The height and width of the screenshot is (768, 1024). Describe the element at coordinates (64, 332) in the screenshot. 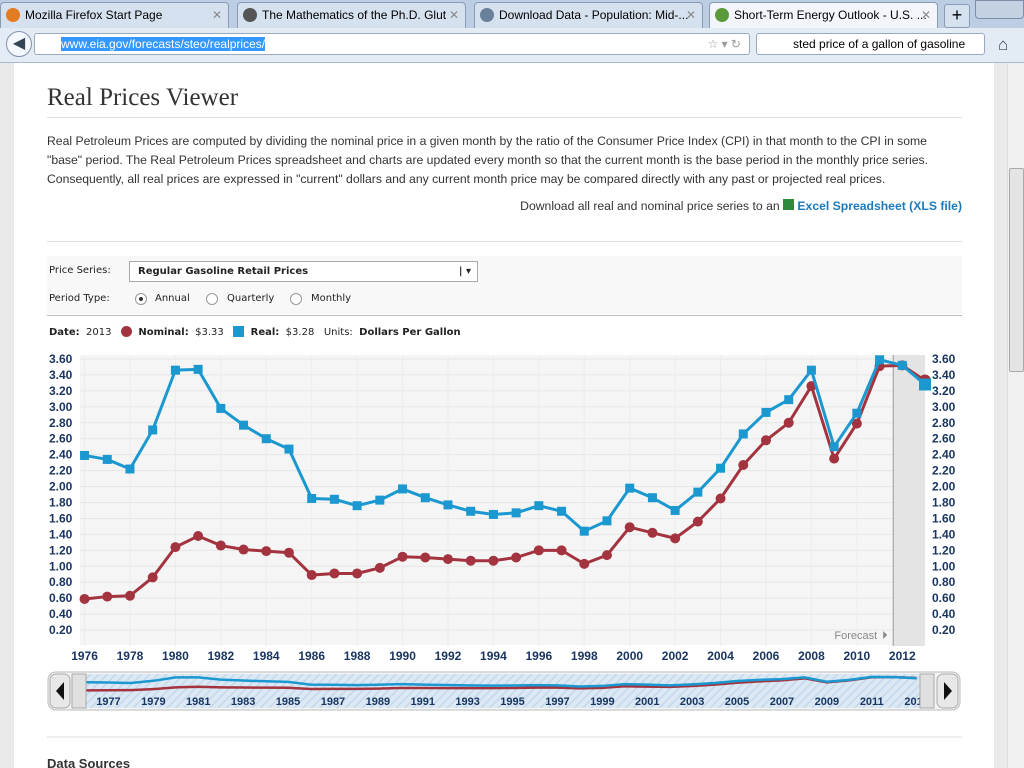

I see `info-label: Date:` at that location.